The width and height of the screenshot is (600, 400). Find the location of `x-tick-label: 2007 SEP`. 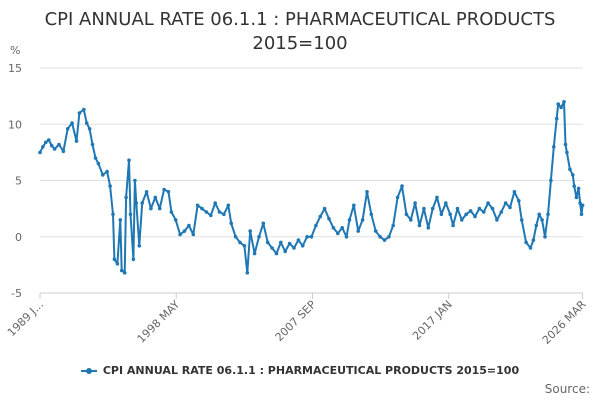

x-tick-label: 2007 SEP is located at coordinates (296, 321).